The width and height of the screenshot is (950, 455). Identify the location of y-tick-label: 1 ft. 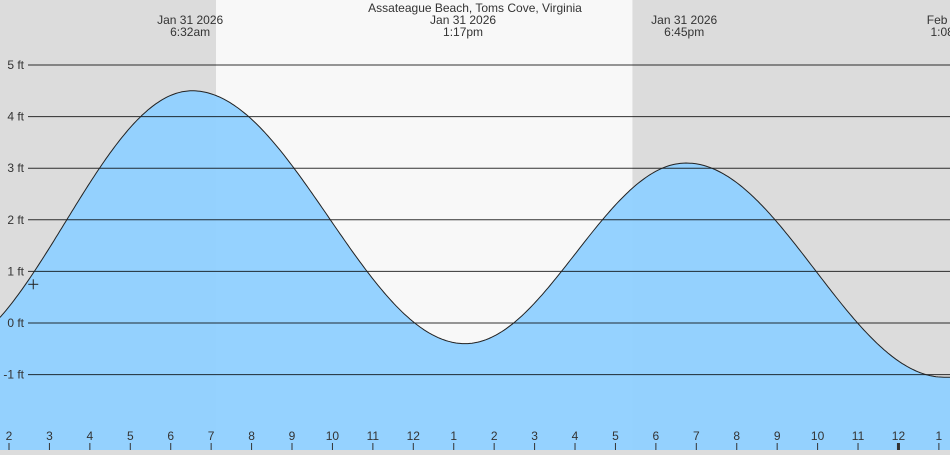
(15, 271).